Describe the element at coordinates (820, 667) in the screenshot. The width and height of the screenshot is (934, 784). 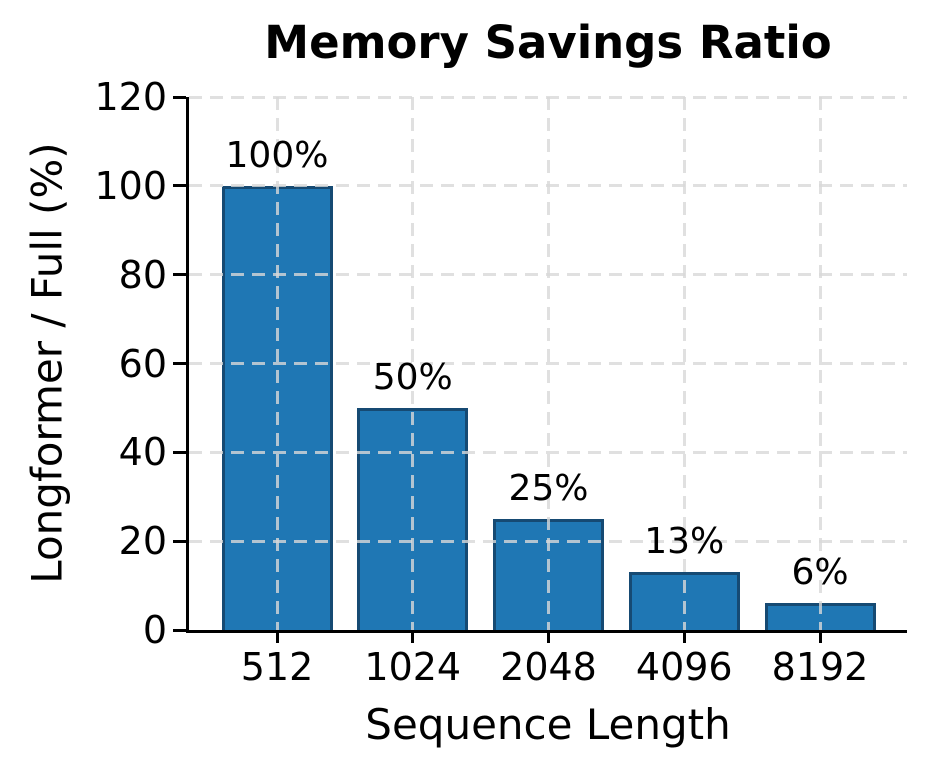
I see `x-tick-label: 8192` at that location.